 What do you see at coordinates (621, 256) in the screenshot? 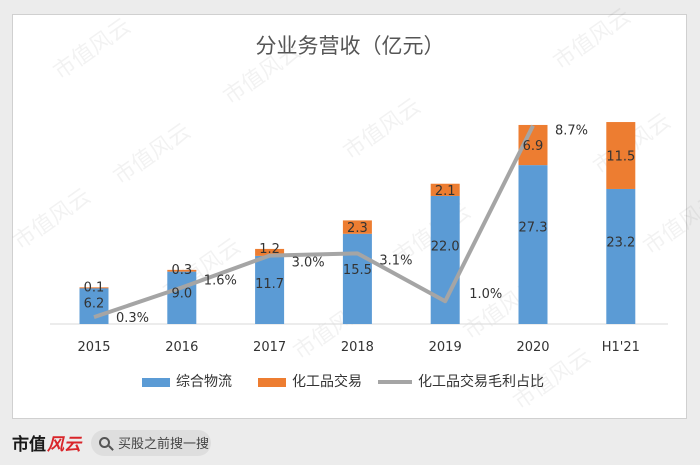
I see `bar-H1'21-logistics` at bounding box center [621, 256].